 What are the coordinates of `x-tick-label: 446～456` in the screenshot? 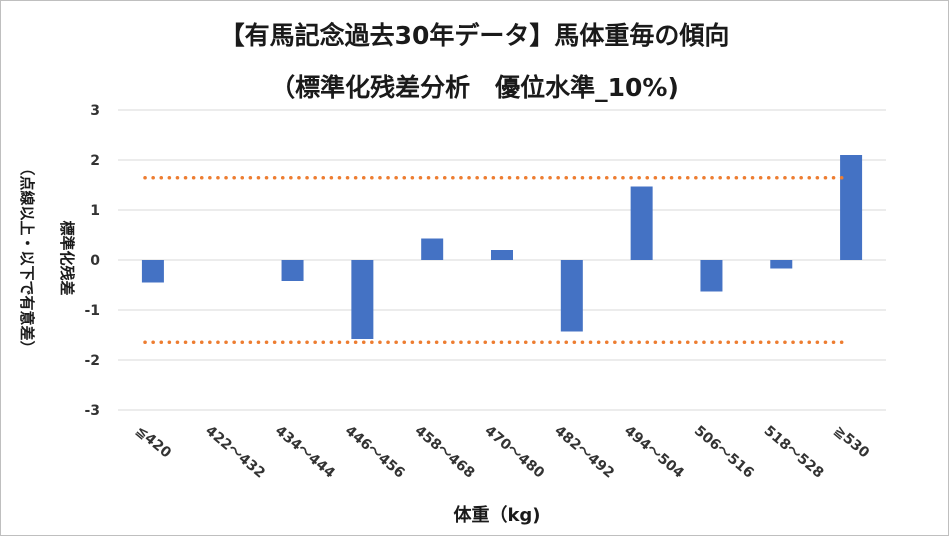 It's located at (375, 452).